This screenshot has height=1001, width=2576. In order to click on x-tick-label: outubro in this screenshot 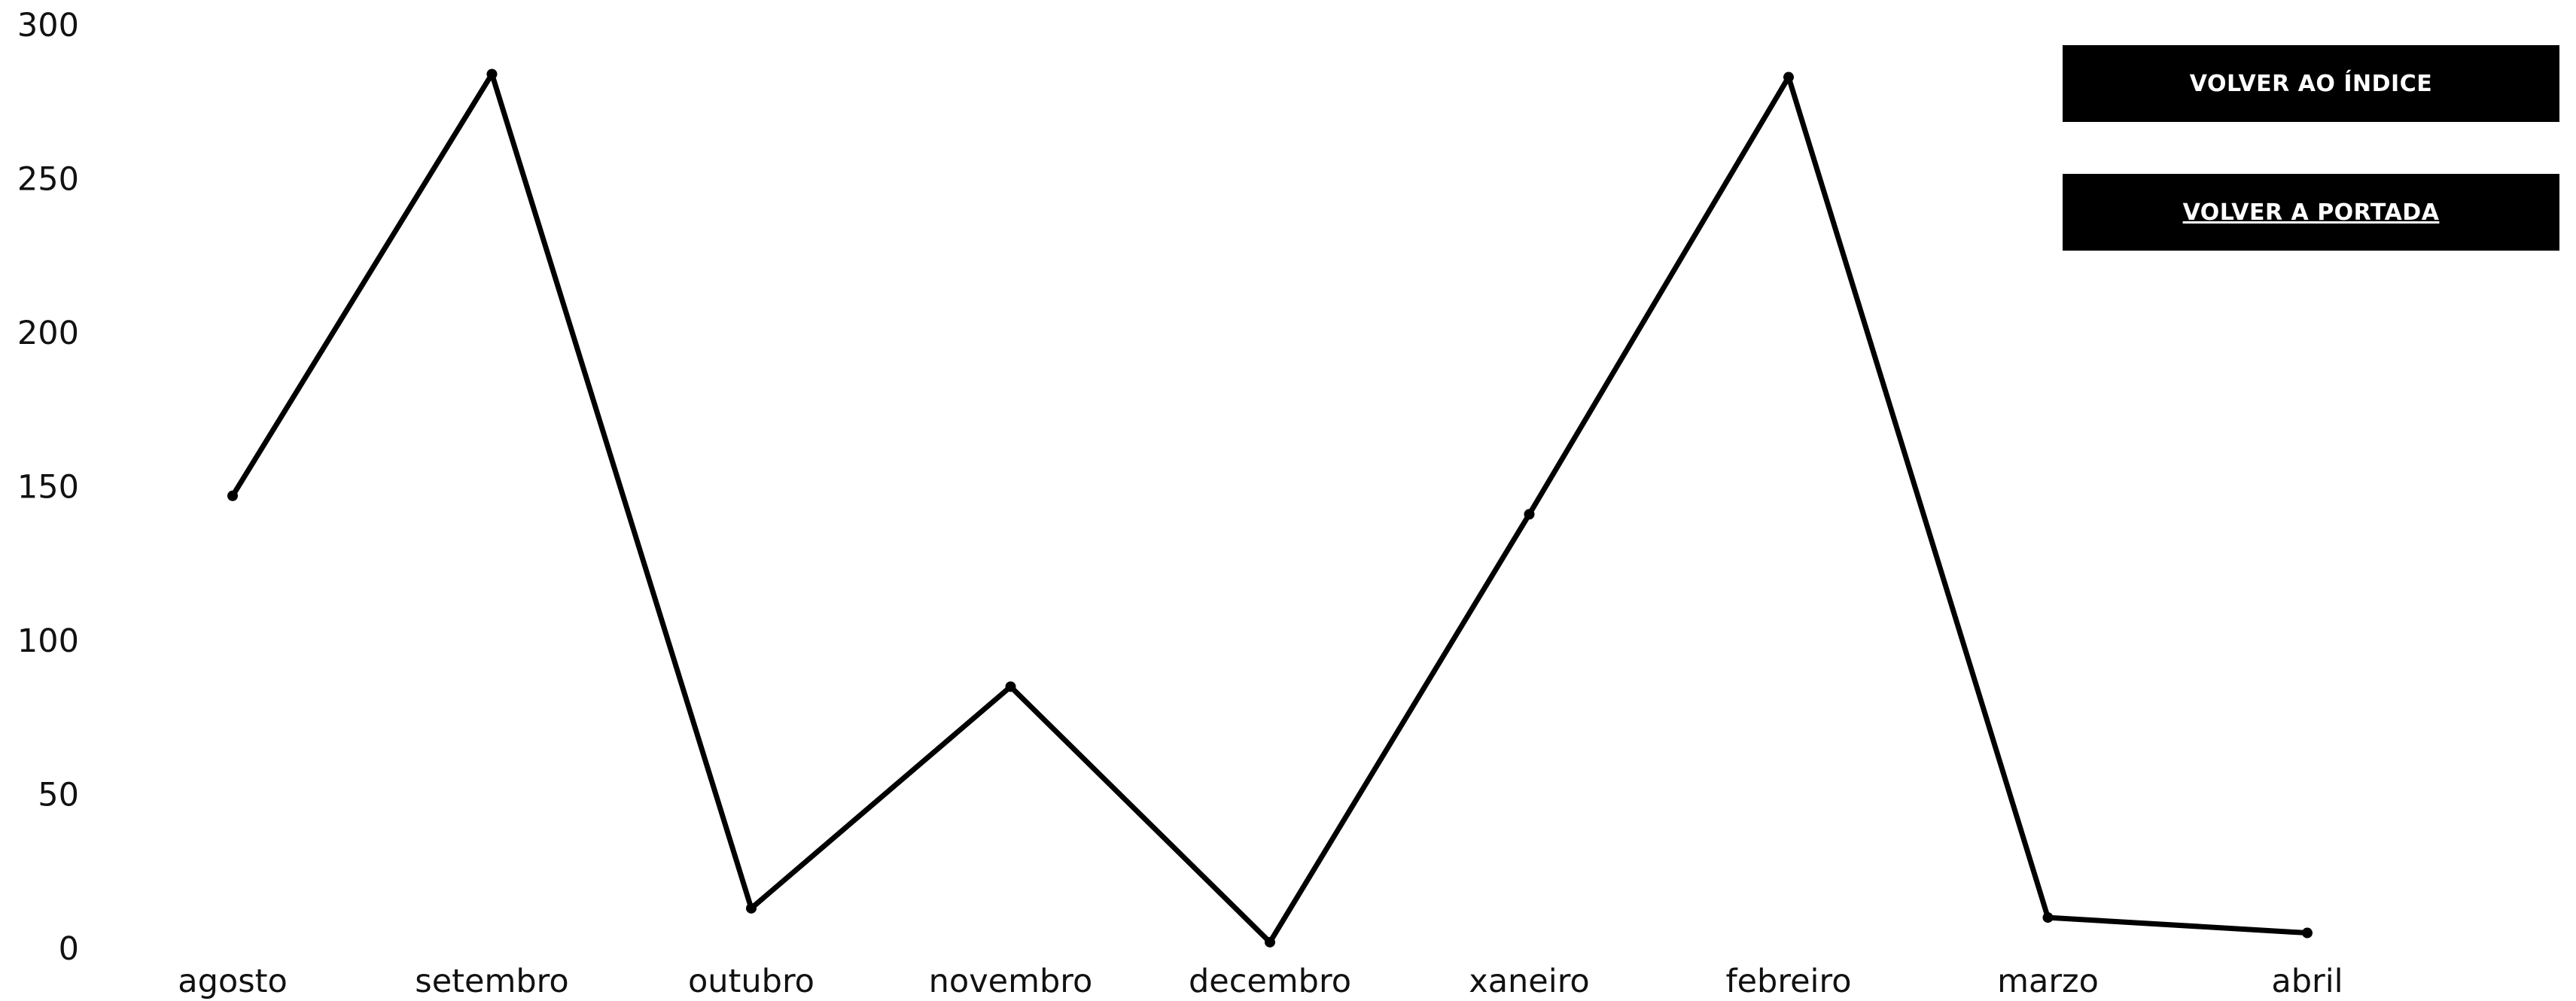, I will do `click(752, 982)`.